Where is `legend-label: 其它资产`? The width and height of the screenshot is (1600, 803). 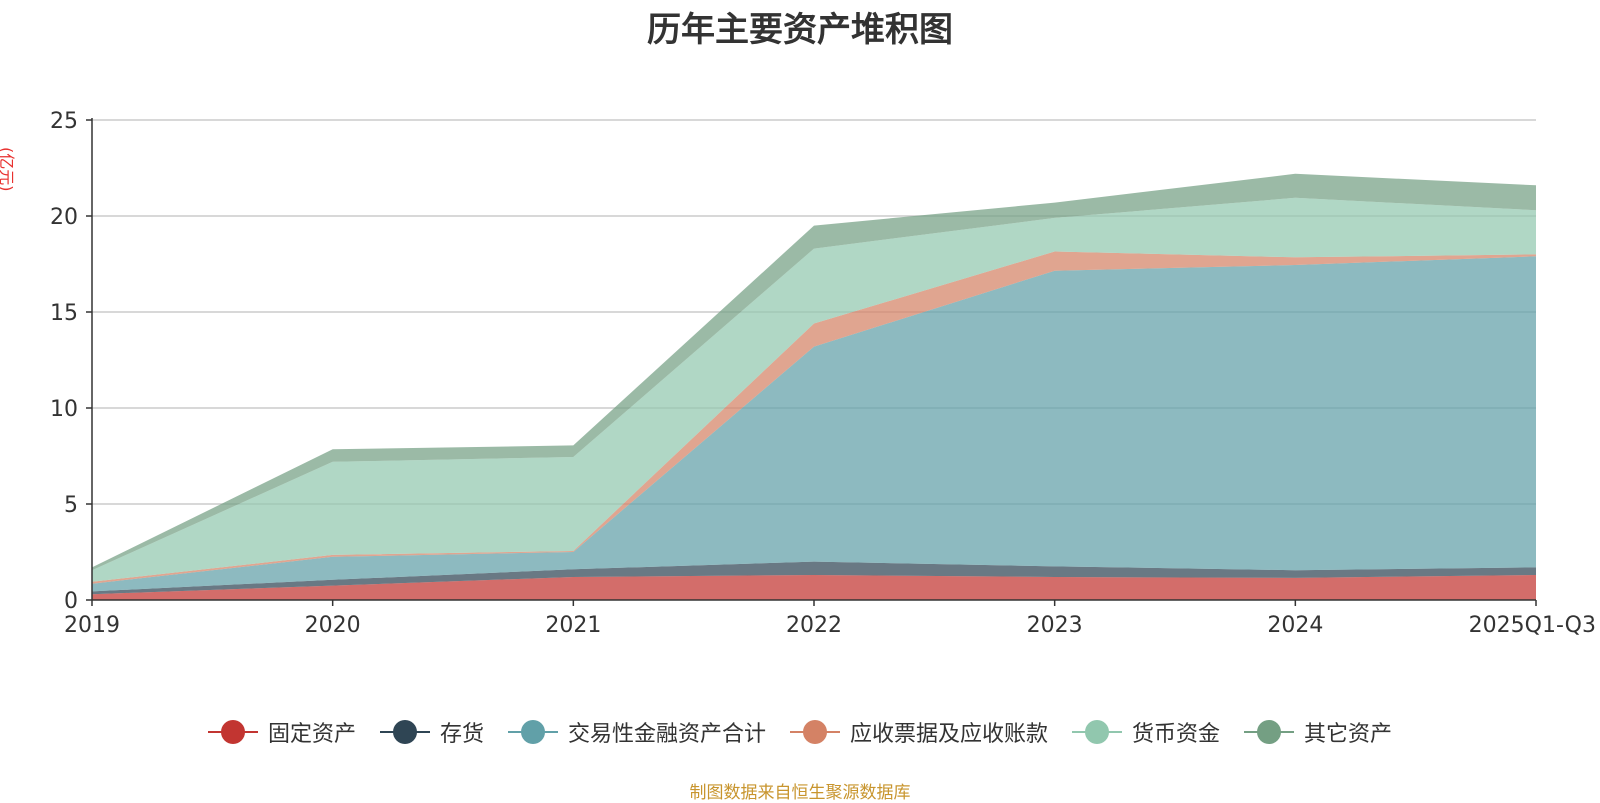 legend-label: 其它资产 is located at coordinates (1348, 734).